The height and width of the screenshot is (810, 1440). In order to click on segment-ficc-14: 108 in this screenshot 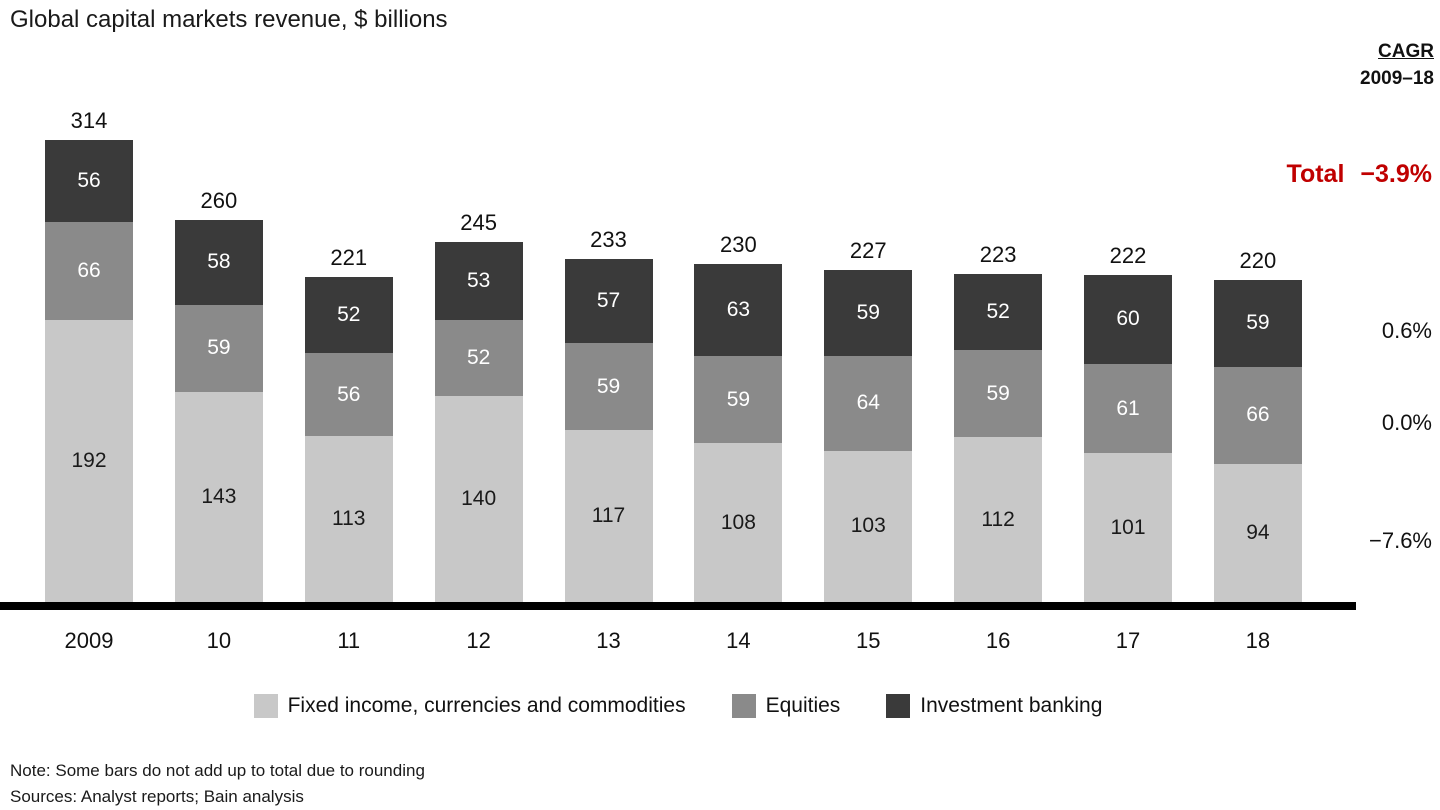, I will do `click(738, 522)`.